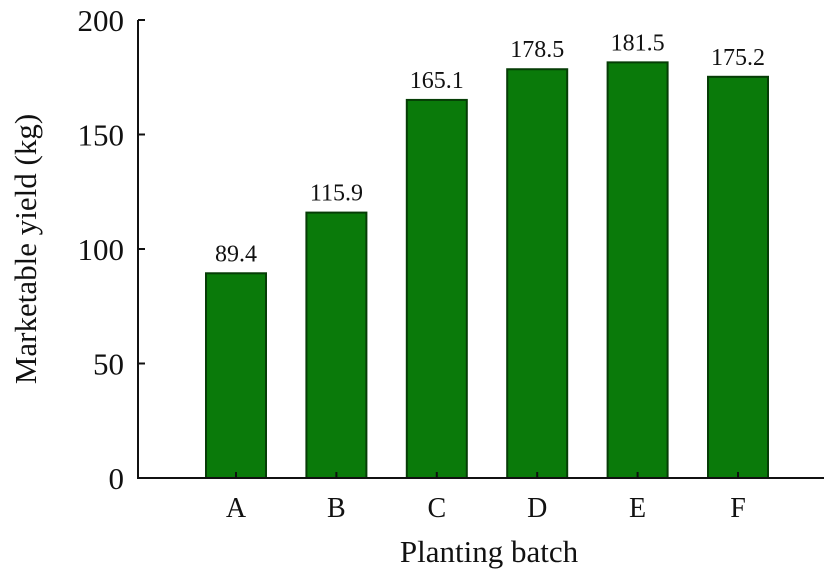 The image size is (832, 572). Describe the element at coordinates (738, 58) in the screenshot. I see `data-label-f: 175.2` at that location.